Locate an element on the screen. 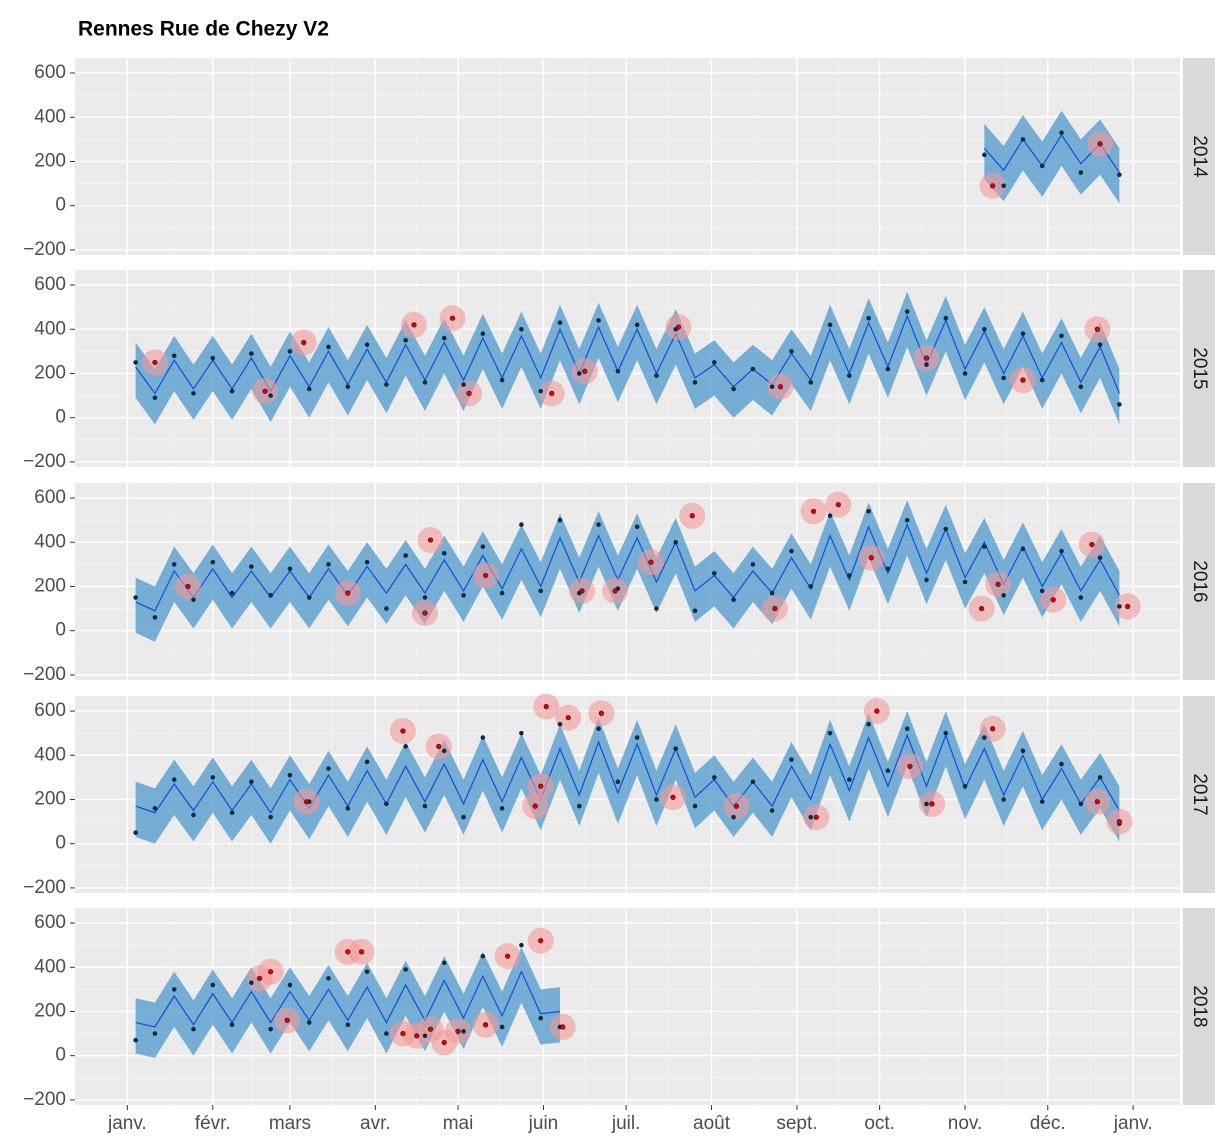 This screenshot has height=1140, width=1215. y-tick-label: 200 is located at coordinates (50, 1010).